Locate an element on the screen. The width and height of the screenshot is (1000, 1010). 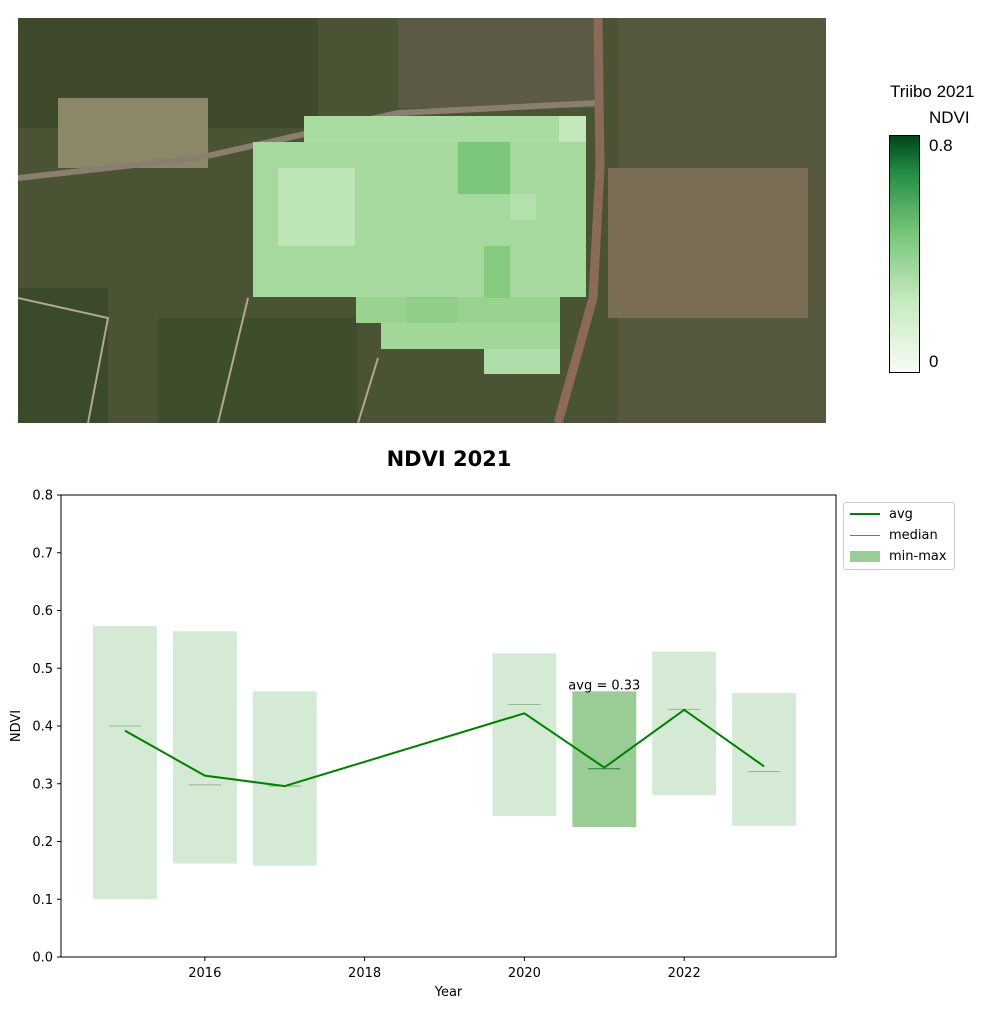
x-tick-label: 2020 is located at coordinates (524, 973).